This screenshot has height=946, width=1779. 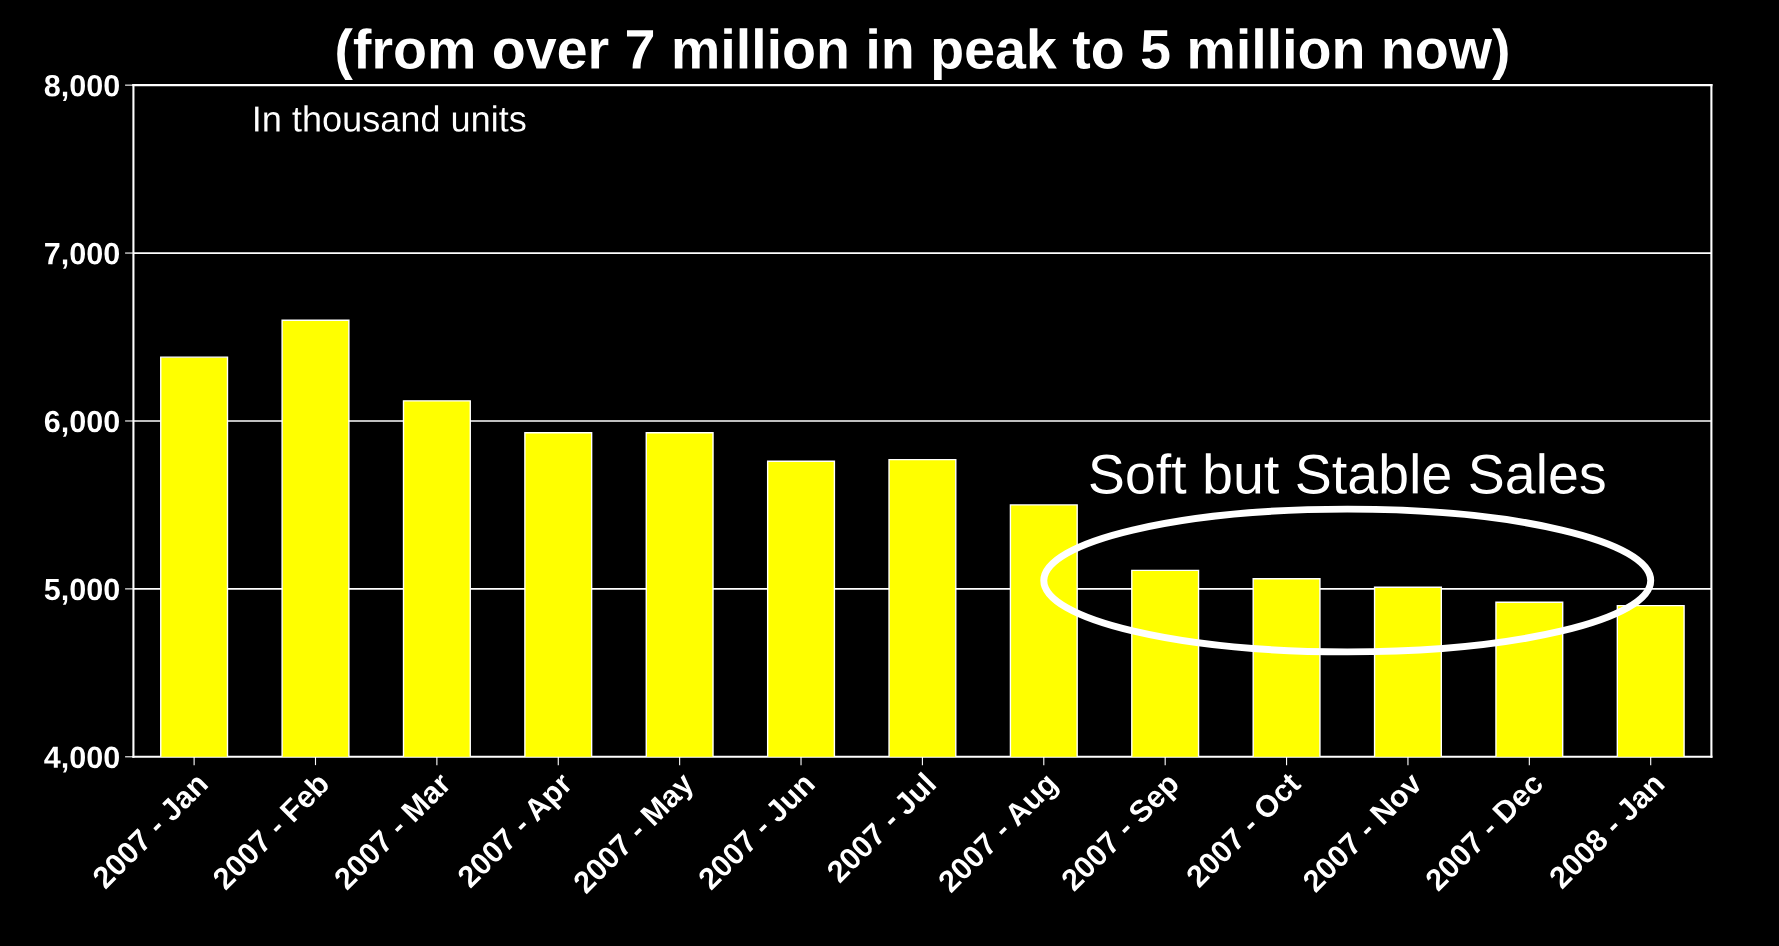 I want to click on y-tick-label: 8,000, so click(x=81, y=87).